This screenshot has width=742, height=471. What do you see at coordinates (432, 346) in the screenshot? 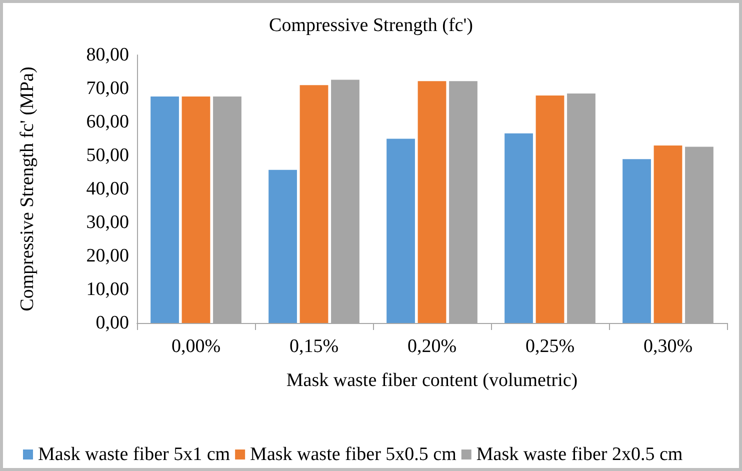
I see `x-tick-label: 0,20%` at bounding box center [432, 346].